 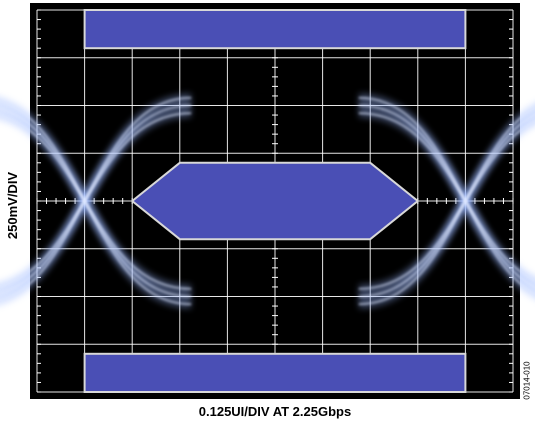 What do you see at coordinates (275, 411) in the screenshot?
I see `x-axis-label: 0.125UI/DIV AT 2.25Gbps` at bounding box center [275, 411].